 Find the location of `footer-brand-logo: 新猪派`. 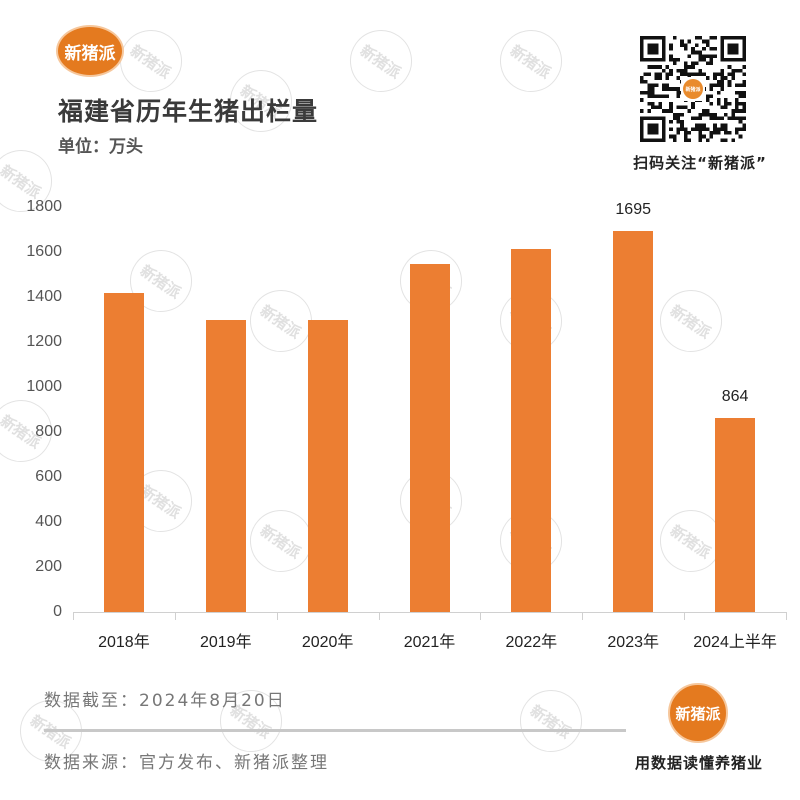

footer-brand-logo: 新猪派 is located at coordinates (698, 713).